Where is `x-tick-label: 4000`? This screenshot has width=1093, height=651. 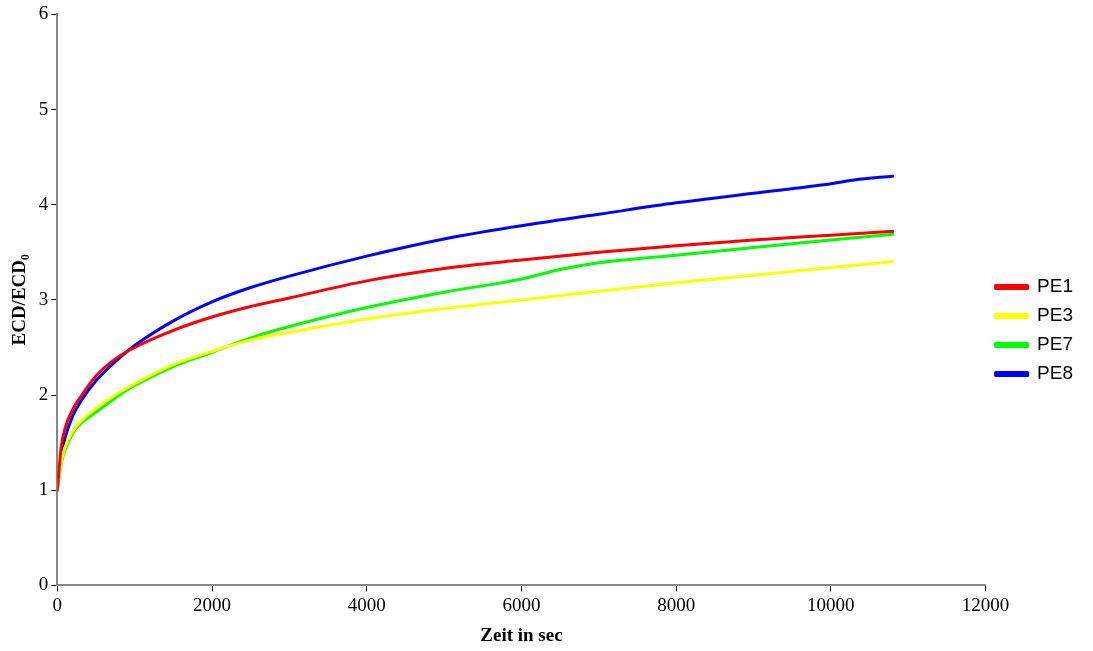
x-tick-label: 4000 is located at coordinates (366, 604).